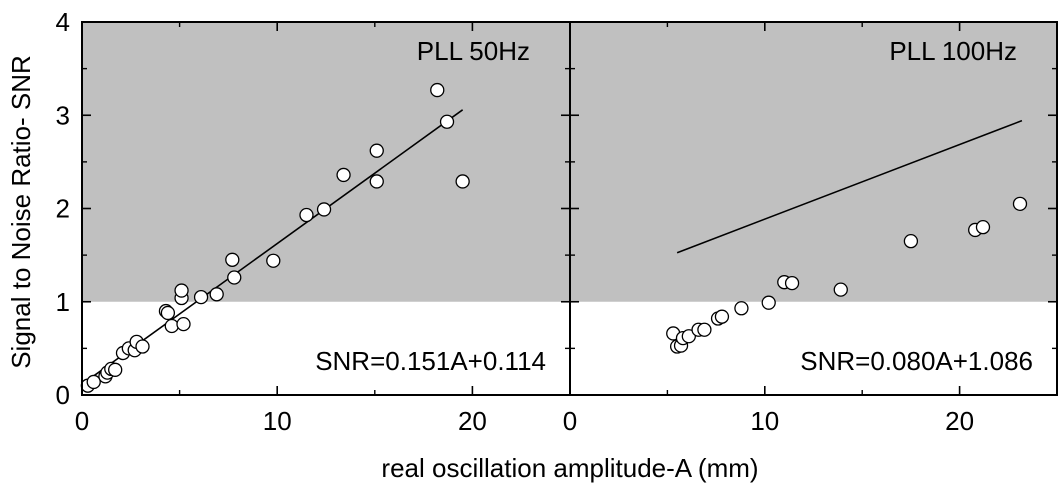 The image size is (1060, 492). Describe the element at coordinates (63, 302) in the screenshot. I see `y-tick-label: 1` at that location.